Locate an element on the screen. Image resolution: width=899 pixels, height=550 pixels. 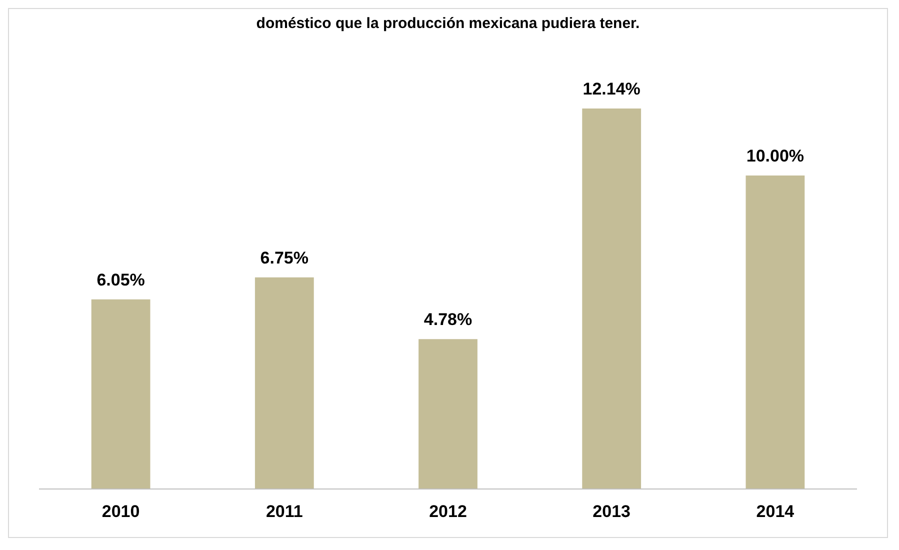
data-label: 12.14% is located at coordinates (611, 88).